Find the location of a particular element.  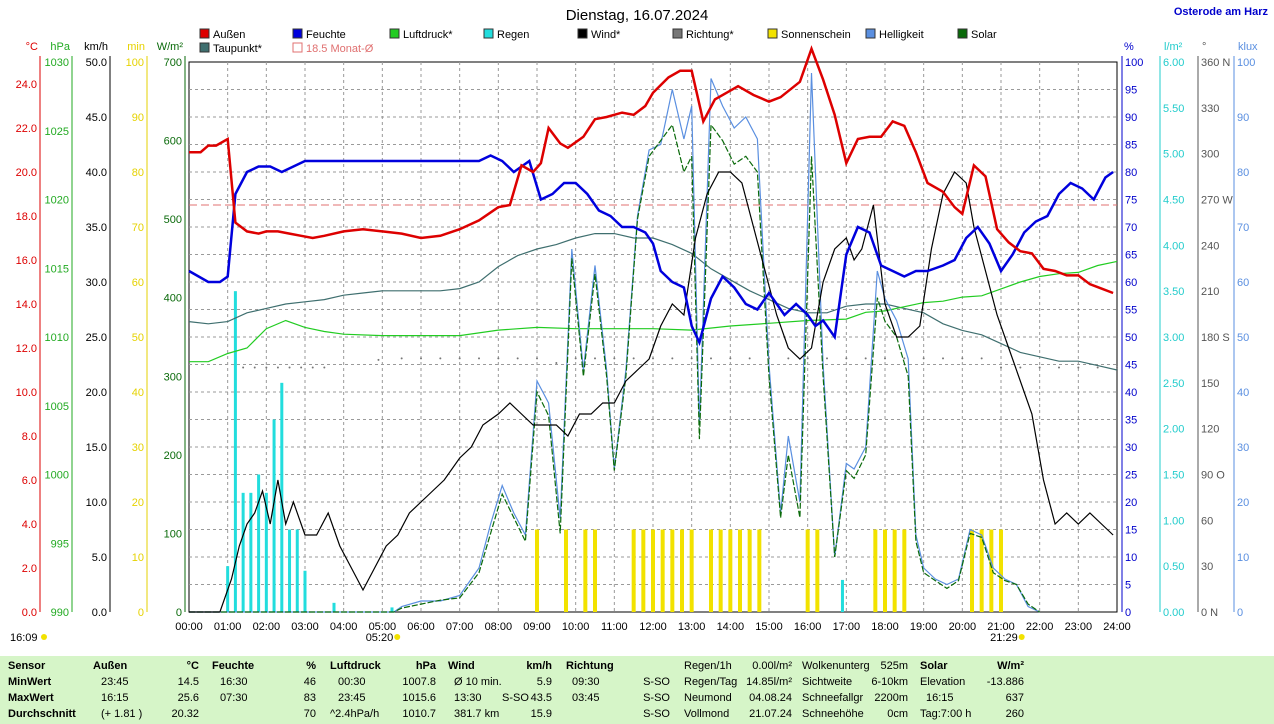

x-tick-label: 24:00 is located at coordinates (1117, 627).